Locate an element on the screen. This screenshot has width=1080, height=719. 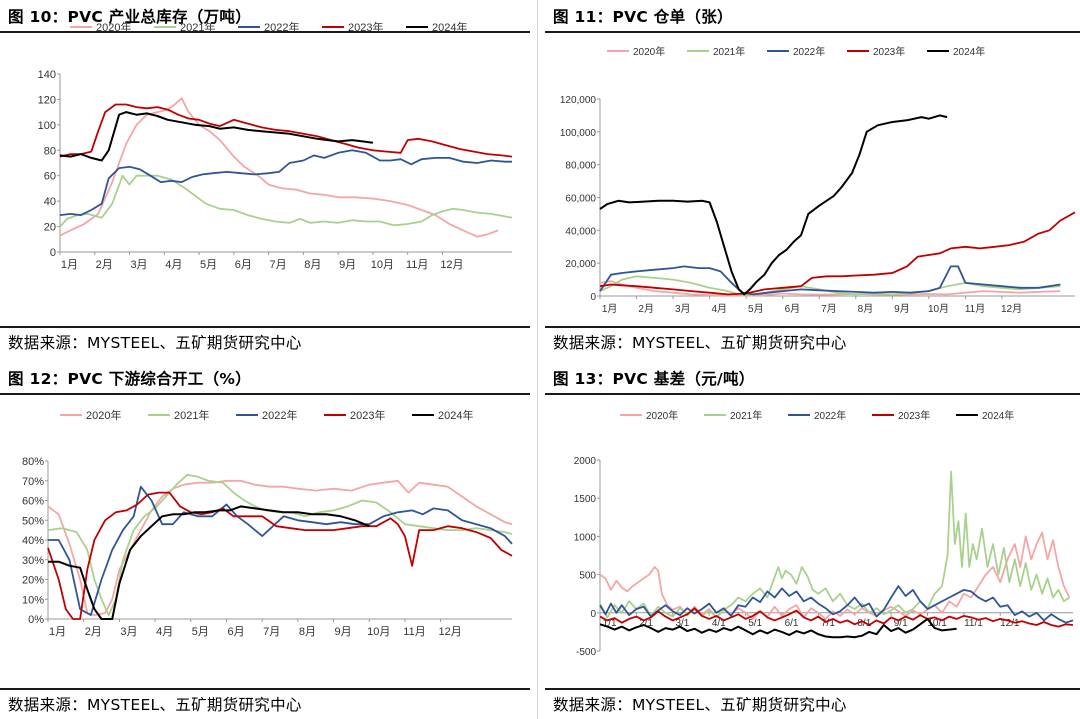
y-tick-label: 70% is located at coordinates (33, 482).